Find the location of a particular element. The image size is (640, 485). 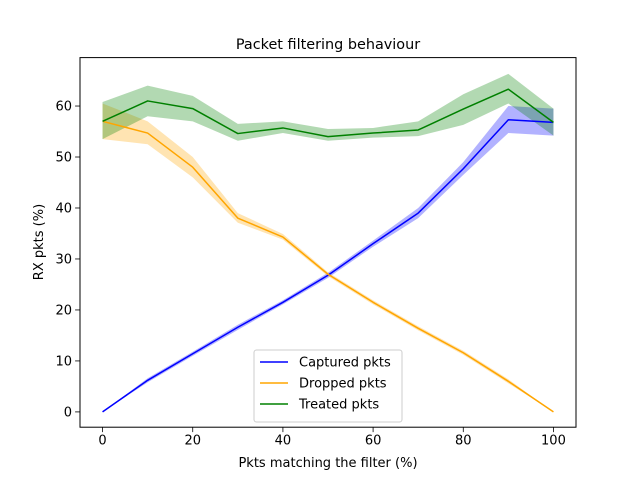

x-axis-label: Pkts matching the filter (%) is located at coordinates (327, 463).